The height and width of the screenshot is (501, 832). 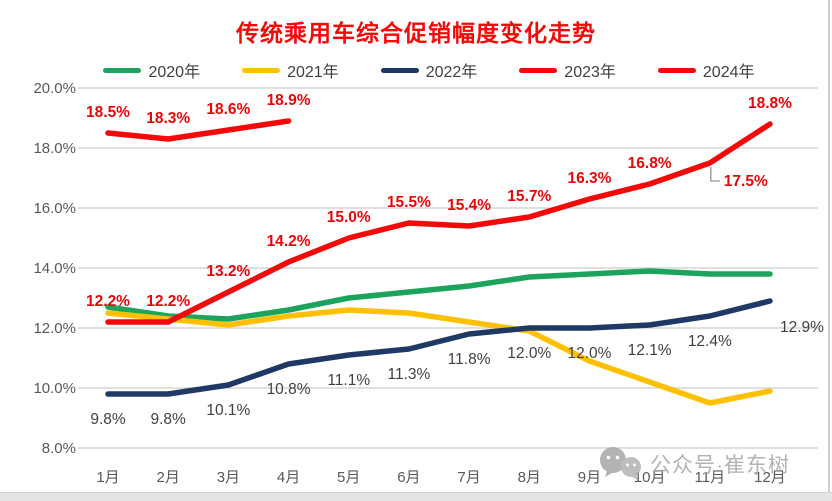 I want to click on x-tick-label: 8月, so click(x=529, y=477).